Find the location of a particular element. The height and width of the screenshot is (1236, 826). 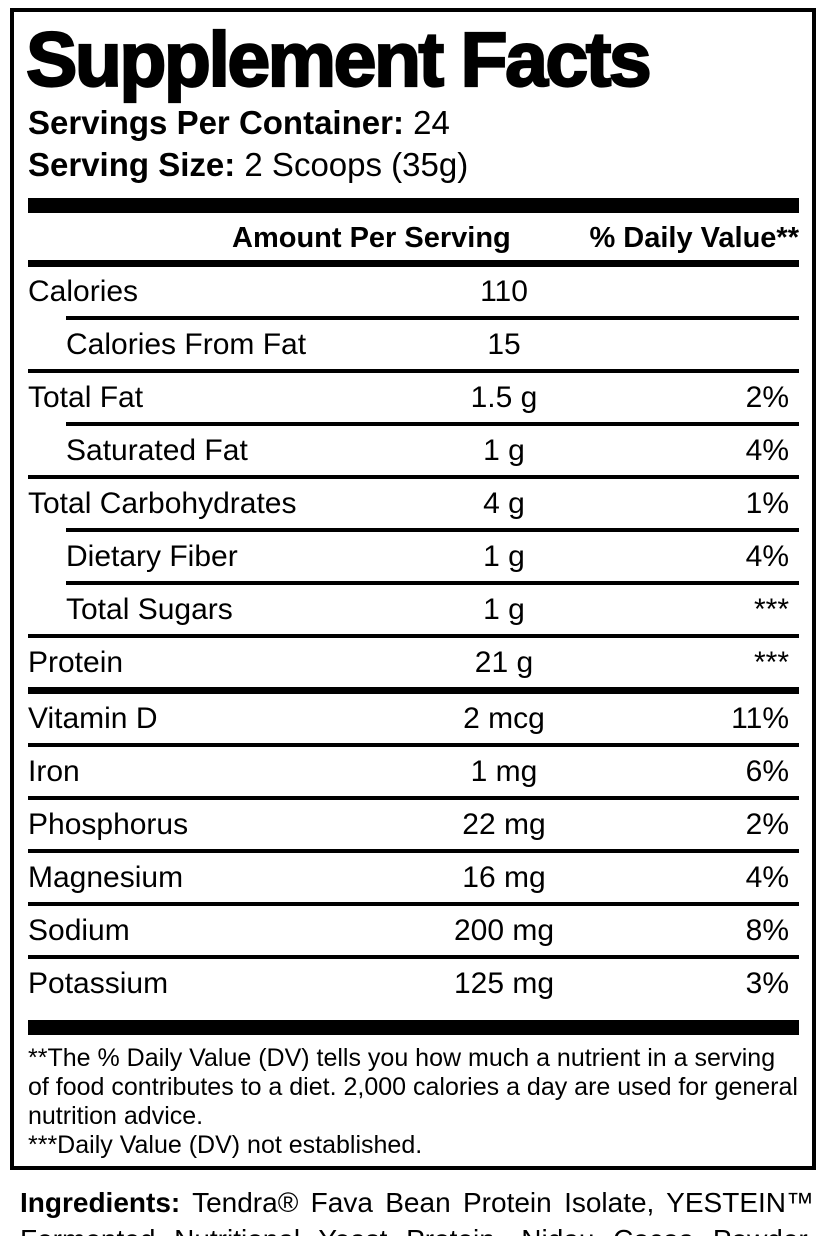

nutrient-daily-value: 11% is located at coordinates (760, 718).